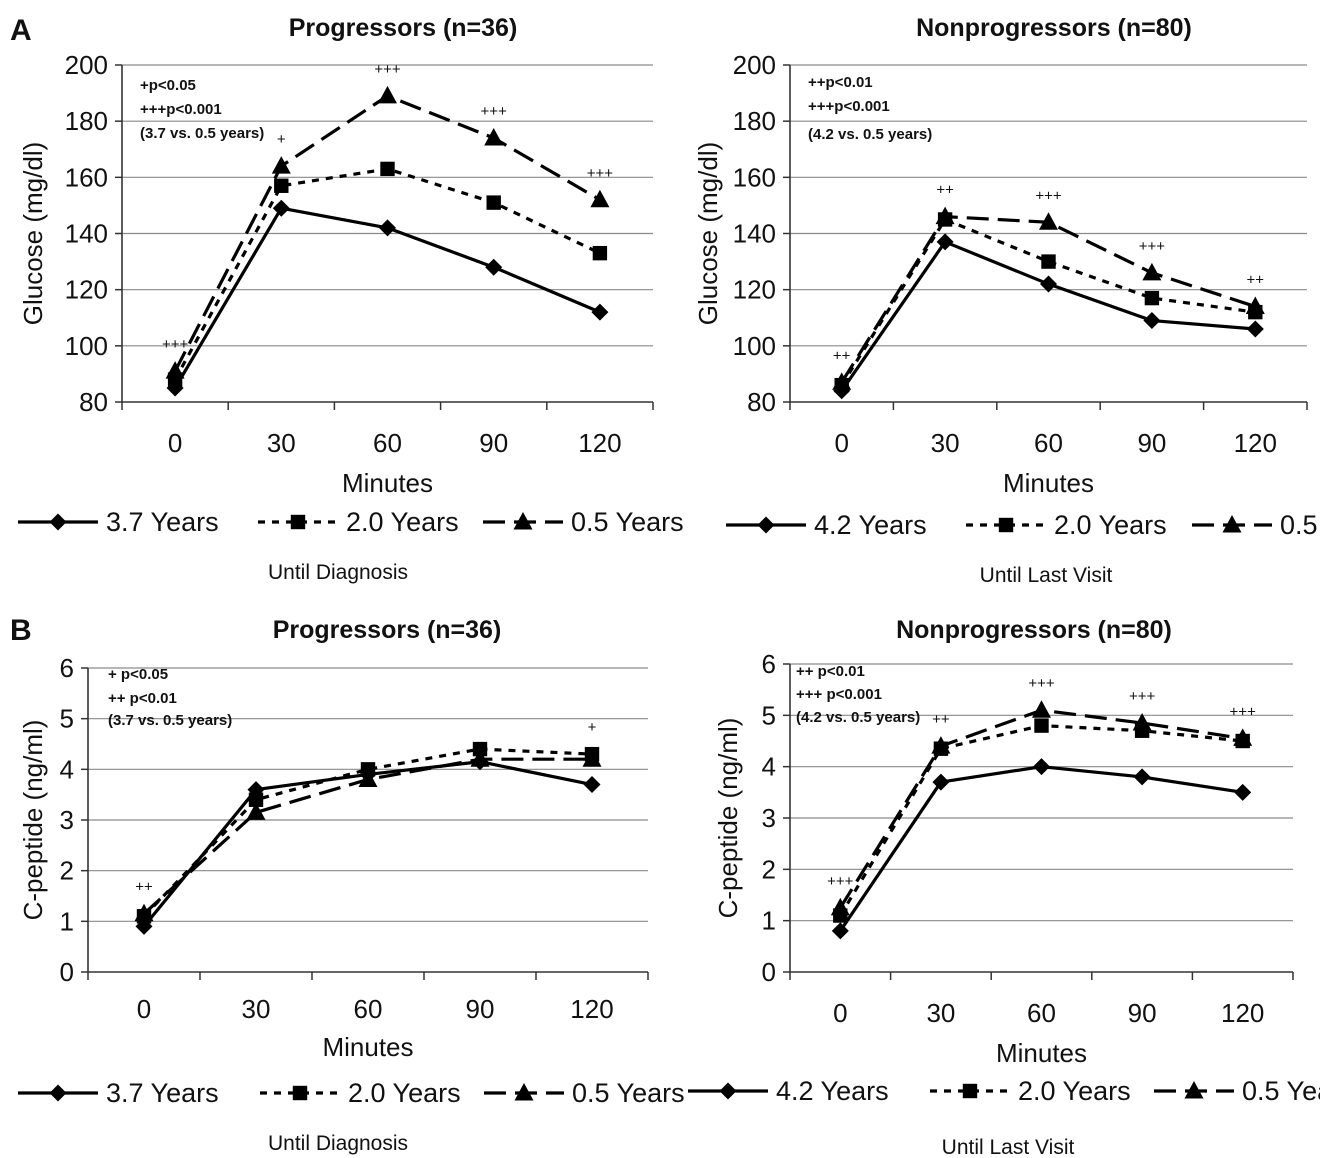 The image size is (1320, 1158). What do you see at coordinates (1040, 848) in the screenshot?
I see `series-line-diamond` at bounding box center [1040, 848].